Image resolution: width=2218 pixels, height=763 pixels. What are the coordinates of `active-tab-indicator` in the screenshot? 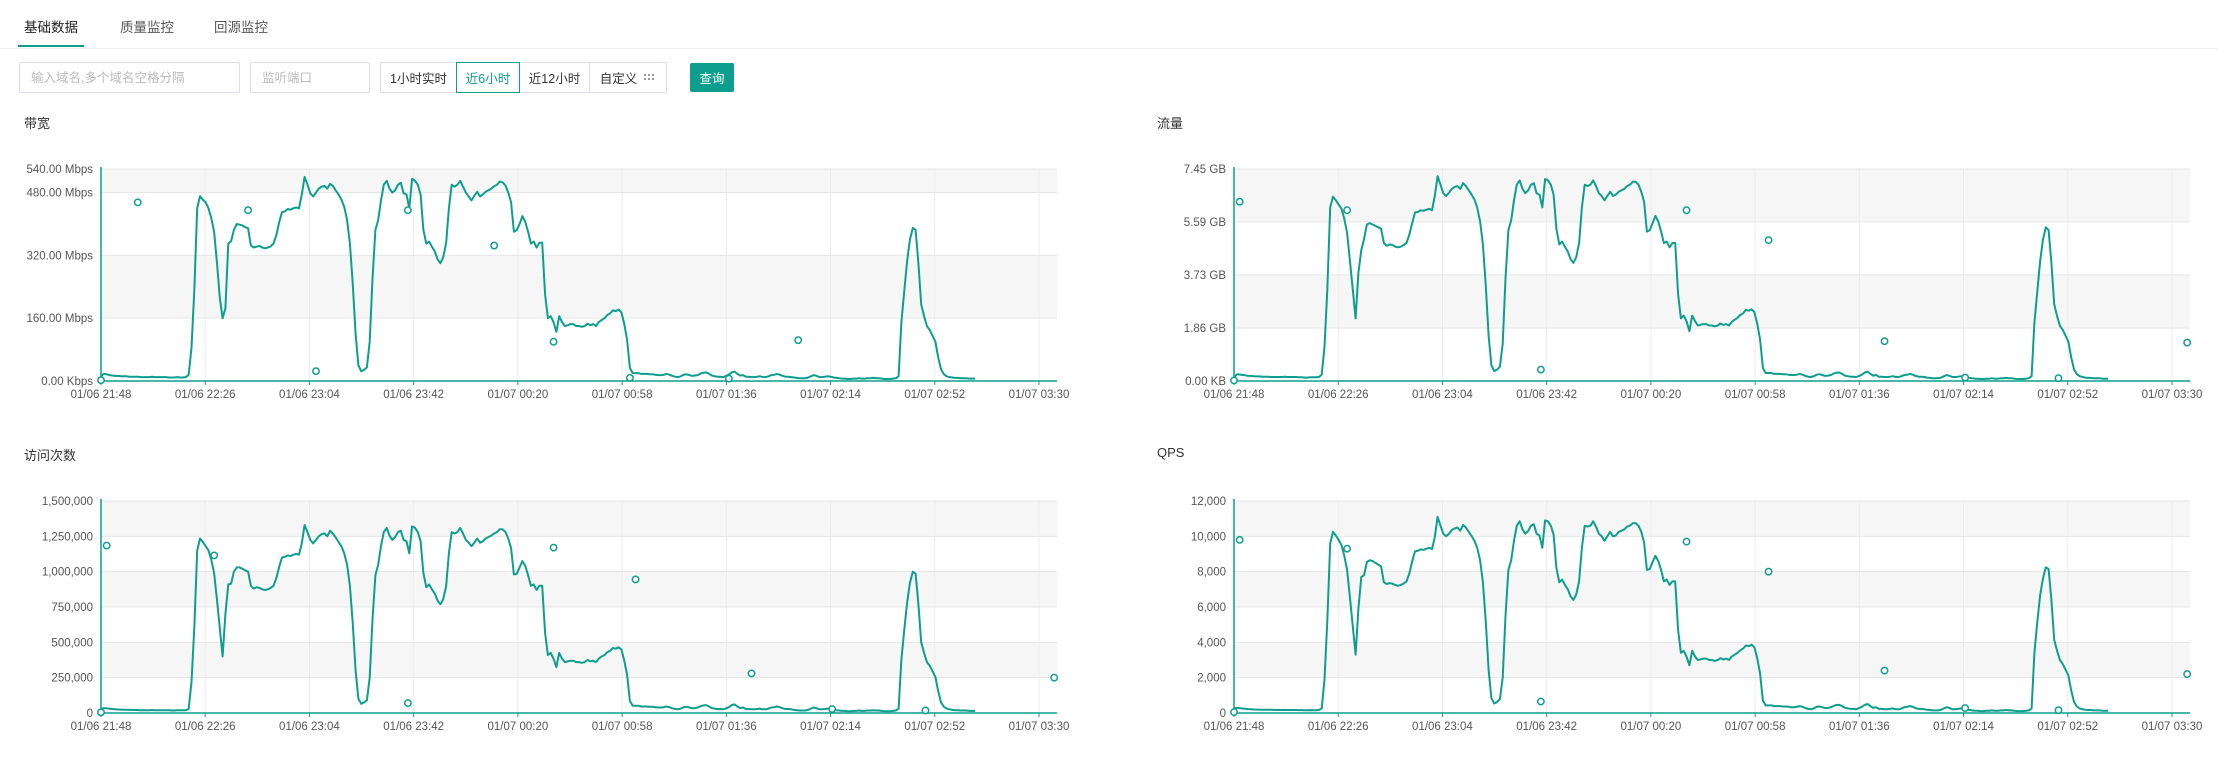 It's located at (51, 46).